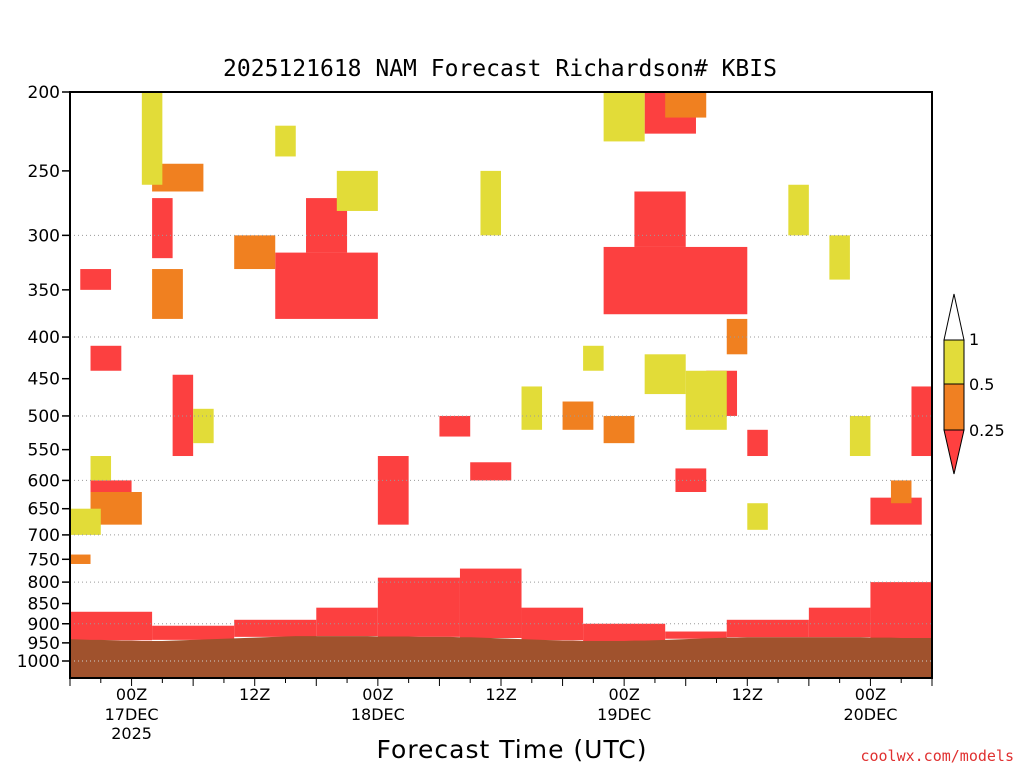 The height and width of the screenshot is (768, 1024). What do you see at coordinates (870, 714) in the screenshot?
I see `x-tick-date: 20DEC` at bounding box center [870, 714].